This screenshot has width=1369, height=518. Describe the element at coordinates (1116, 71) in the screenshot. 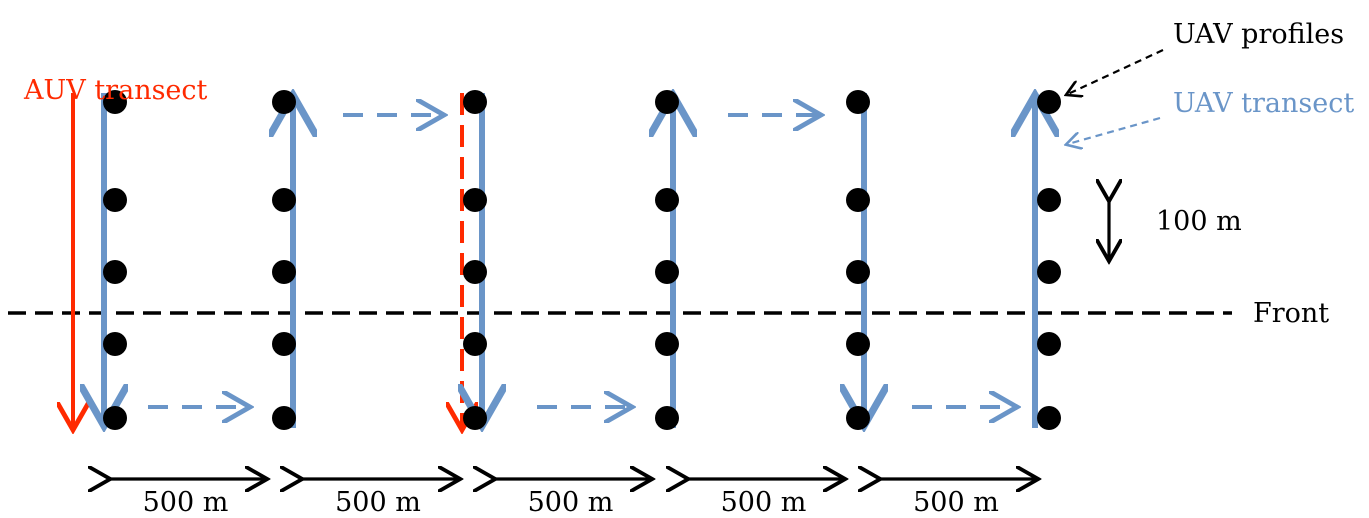

I see `uav-profiles-pointer` at that location.